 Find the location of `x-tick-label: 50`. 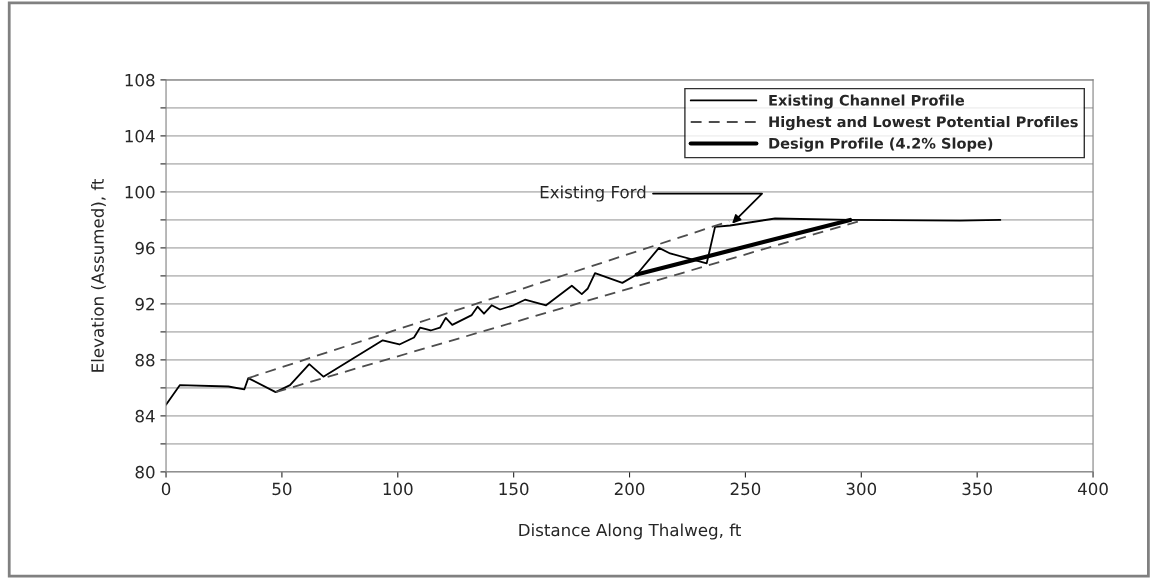

x-tick-label: 50 is located at coordinates (282, 489).